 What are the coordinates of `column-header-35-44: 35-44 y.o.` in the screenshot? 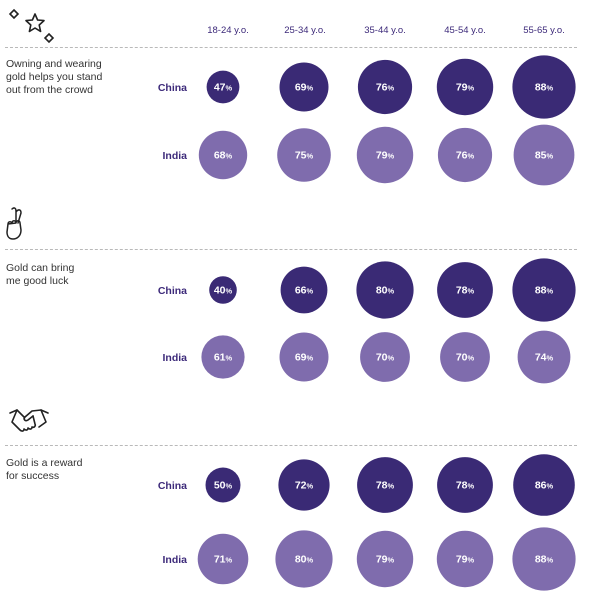 It's located at (385, 30).